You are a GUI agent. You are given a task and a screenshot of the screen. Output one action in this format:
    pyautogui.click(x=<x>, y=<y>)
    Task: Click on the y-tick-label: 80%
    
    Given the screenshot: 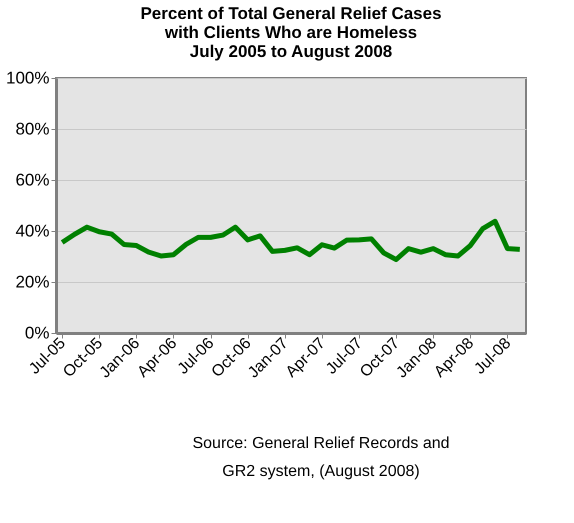 What is the action you would take?
    pyautogui.click(x=32, y=129)
    